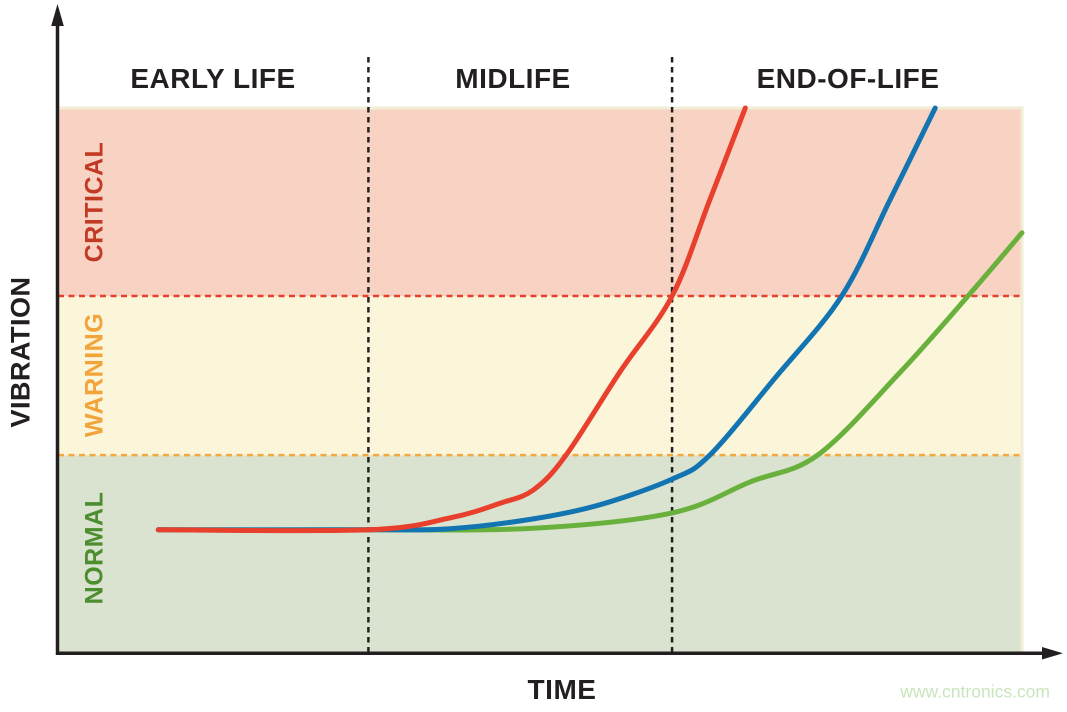 This screenshot has width=1067, height=712. What do you see at coordinates (848, 78) in the screenshot?
I see `stage-label-end-of-life: END-OF-LIFE` at bounding box center [848, 78].